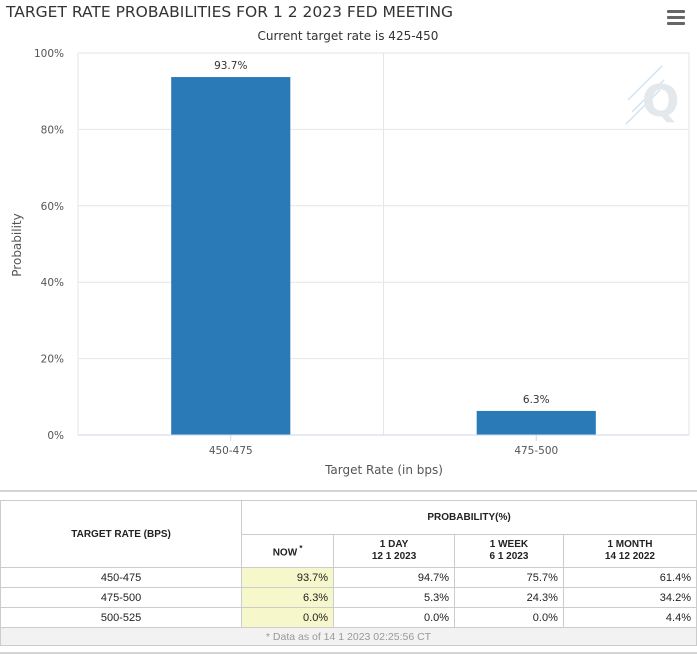 The image size is (697, 656). Describe the element at coordinates (348, 636) in the screenshot. I see `data-timestamp-note: * Data as of 14 1 2023 02:25:56 CT` at that location.